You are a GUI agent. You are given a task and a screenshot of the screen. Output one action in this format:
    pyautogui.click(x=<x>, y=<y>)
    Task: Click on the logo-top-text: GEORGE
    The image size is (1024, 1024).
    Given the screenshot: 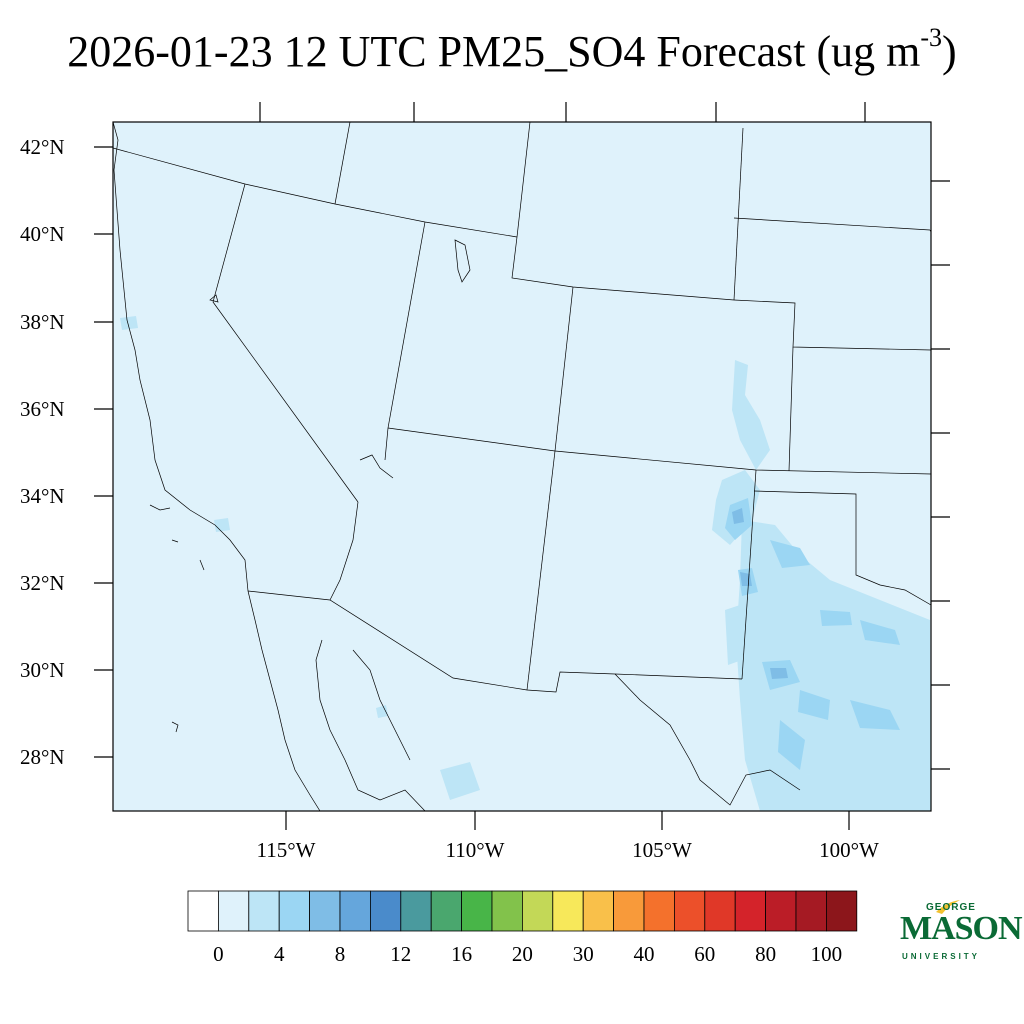 What is the action you would take?
    pyautogui.click(x=951, y=907)
    